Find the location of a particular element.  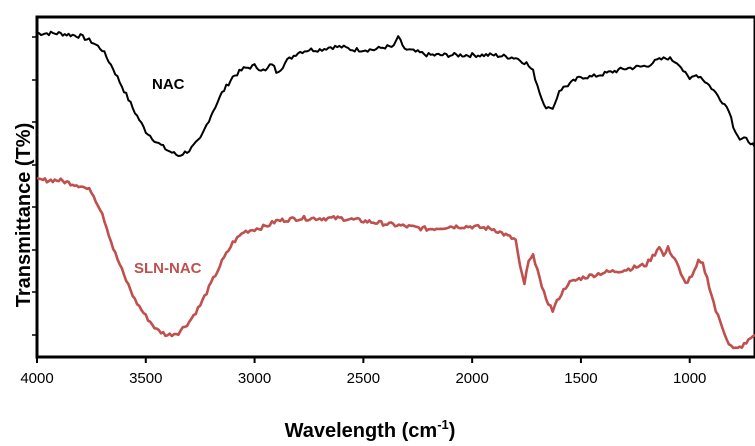

x-tick-label: 1000 is located at coordinates (689, 378).